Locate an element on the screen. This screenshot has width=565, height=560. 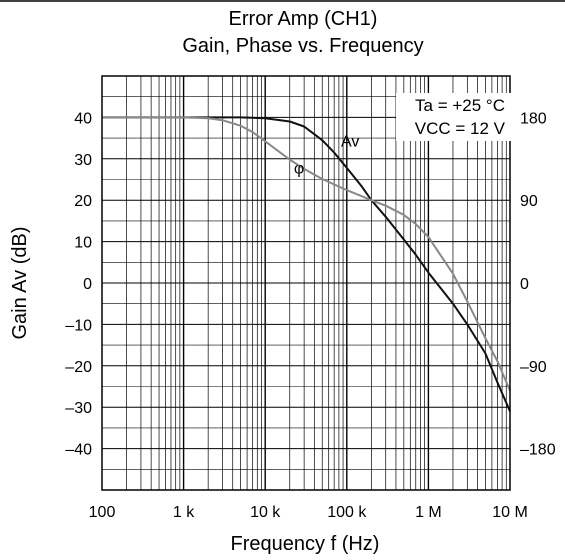
x-tick-label: 10 M is located at coordinates (510, 512).